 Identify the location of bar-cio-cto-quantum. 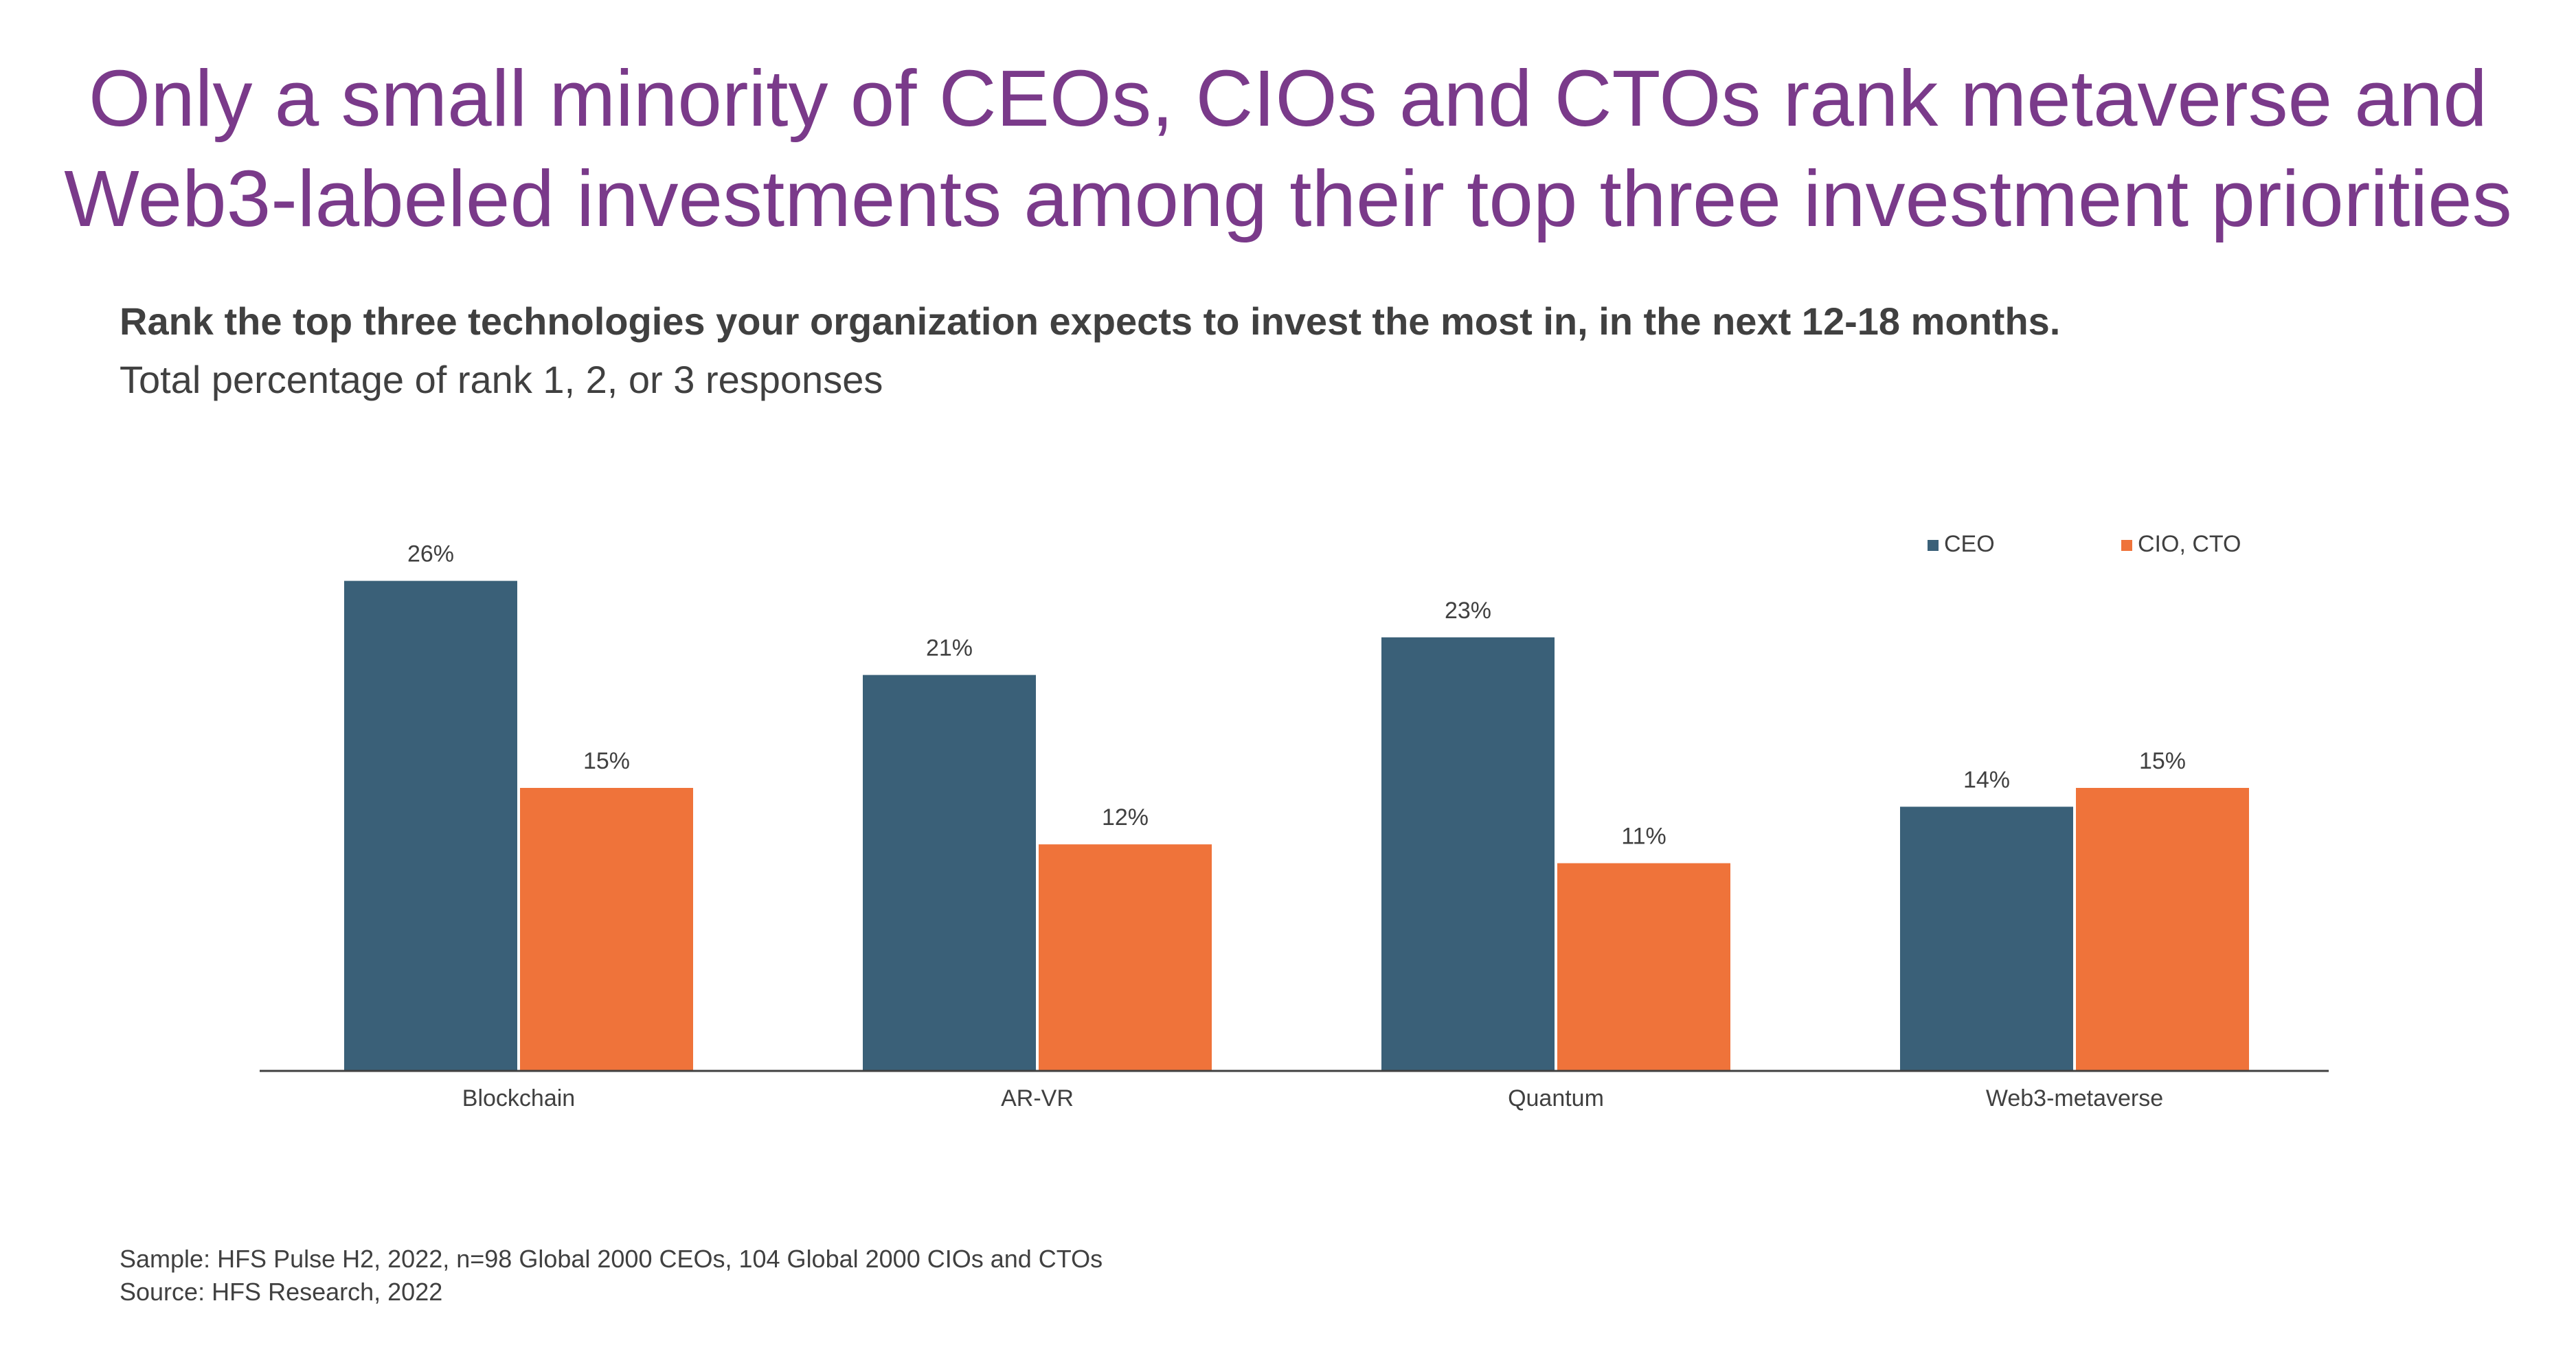
(1643, 966).